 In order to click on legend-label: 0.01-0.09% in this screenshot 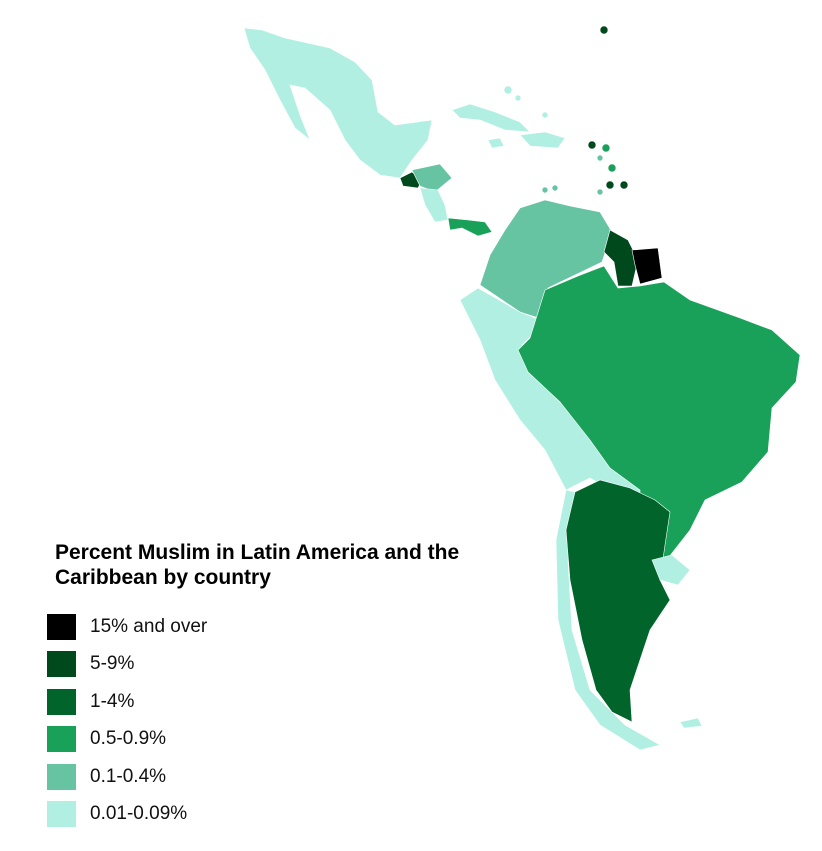, I will do `click(139, 814)`.